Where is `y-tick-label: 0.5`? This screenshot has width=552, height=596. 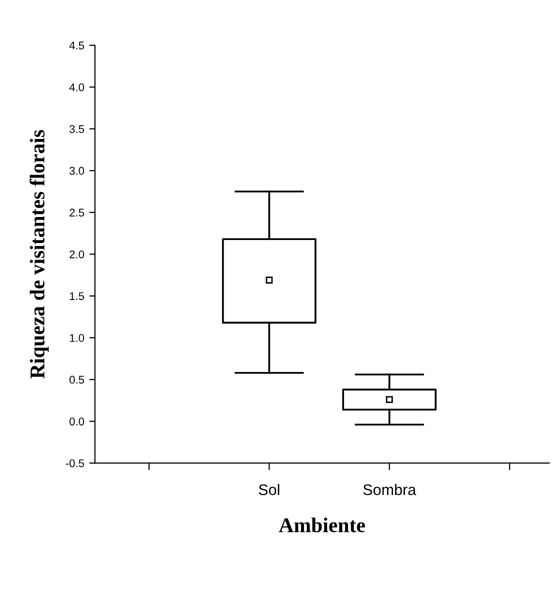
y-tick-label: 0.5 is located at coordinates (77, 380).